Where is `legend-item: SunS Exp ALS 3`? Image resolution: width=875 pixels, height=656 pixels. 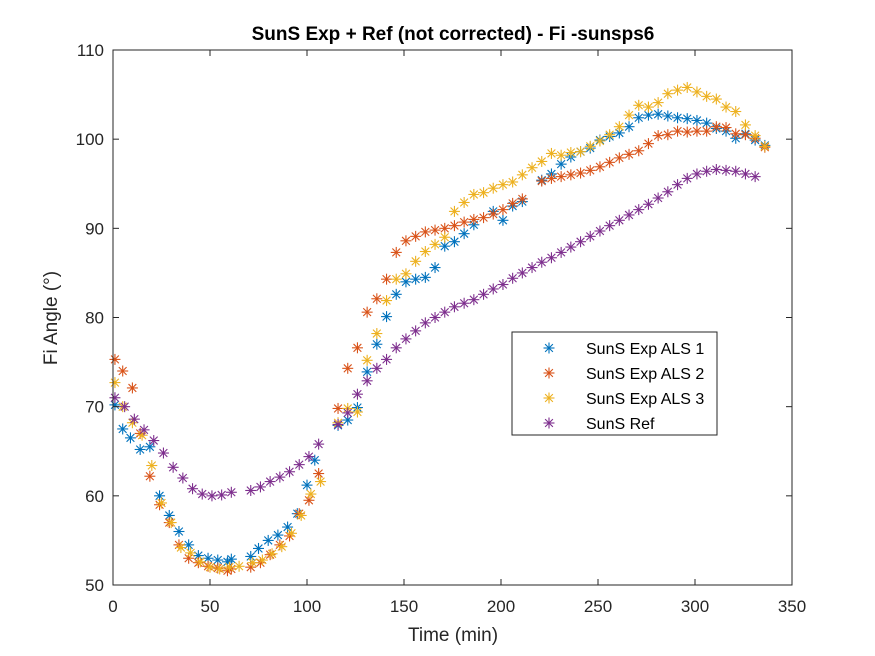
legend-item: SunS Exp ALS 3 is located at coordinates (623, 399).